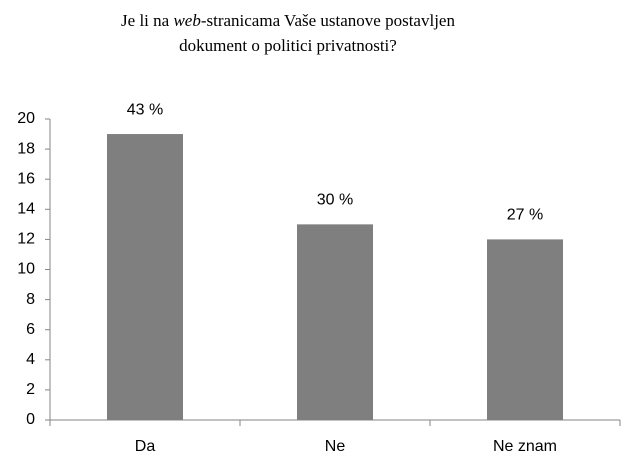 The image size is (623, 456). I want to click on x-tick-label: Ne znam, so click(525, 446).